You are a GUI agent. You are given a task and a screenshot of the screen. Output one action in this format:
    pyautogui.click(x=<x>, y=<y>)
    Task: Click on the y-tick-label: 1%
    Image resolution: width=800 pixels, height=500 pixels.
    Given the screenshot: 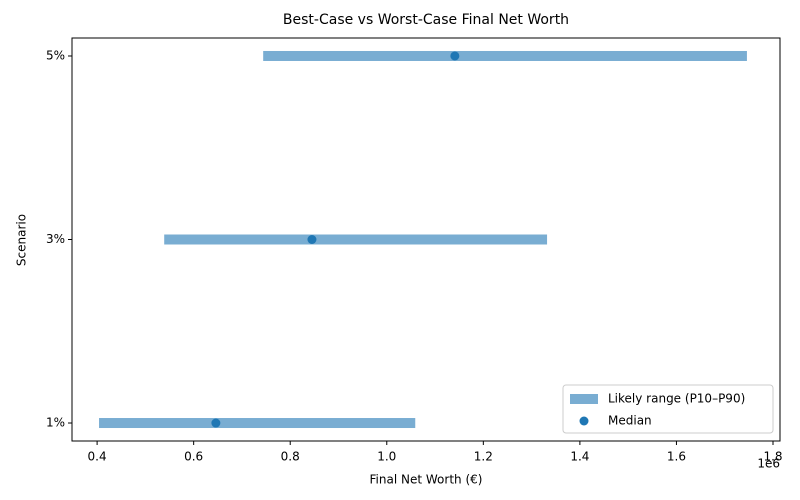 What is the action you would take?
    pyautogui.click(x=55, y=423)
    